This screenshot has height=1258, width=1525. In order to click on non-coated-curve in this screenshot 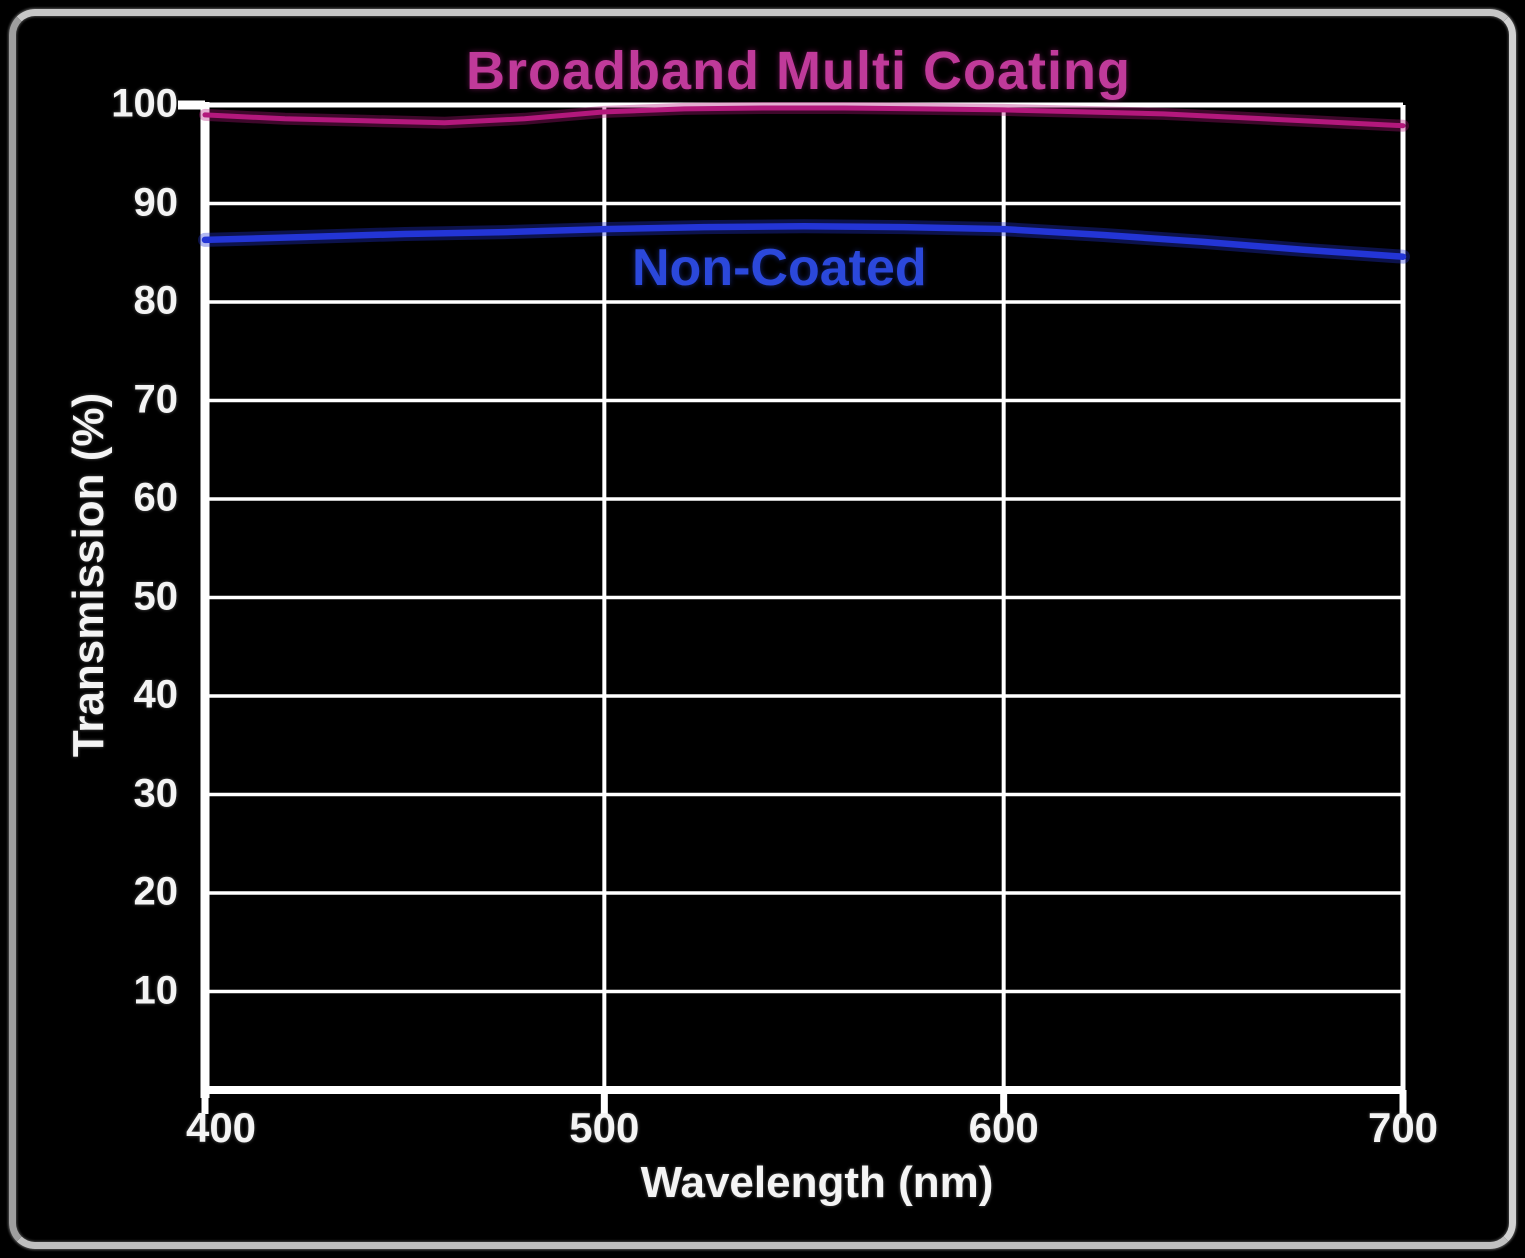, I will do `click(804, 241)`.